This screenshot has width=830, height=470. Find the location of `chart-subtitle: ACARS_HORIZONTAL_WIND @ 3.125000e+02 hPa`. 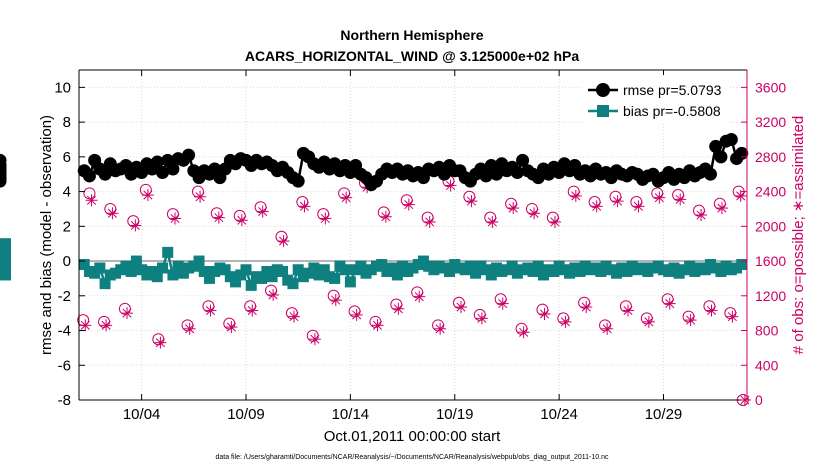

chart-subtitle: ACARS_HORIZONTAL_WIND @ 3.125000e+02 hPa is located at coordinates (412, 56).